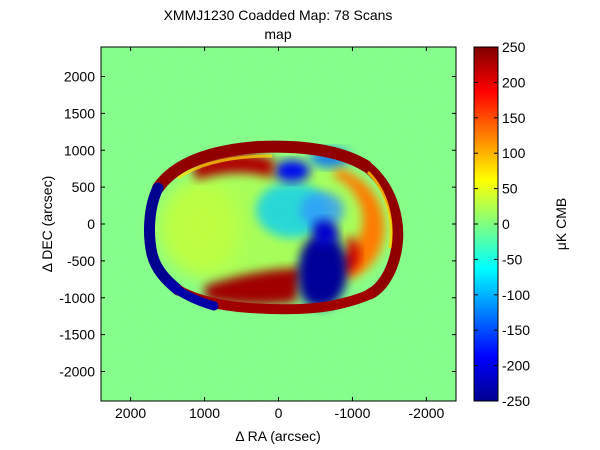 This screenshot has width=600, height=450. What do you see at coordinates (77, 298) in the screenshot?
I see `y-tick-label: -1000` at bounding box center [77, 298].